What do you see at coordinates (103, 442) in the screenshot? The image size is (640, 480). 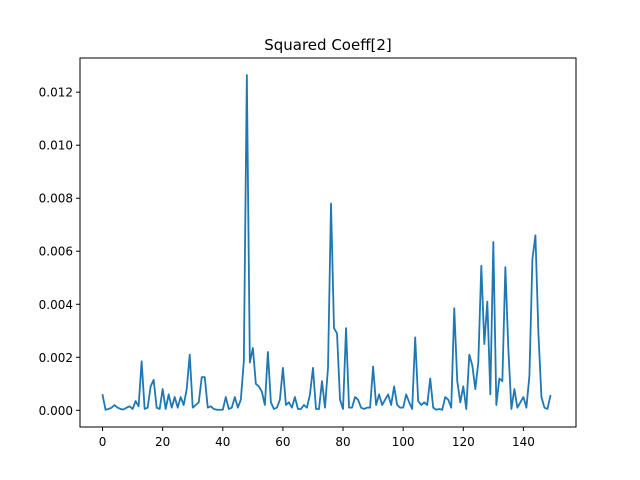 I see `x-tick-label: 0` at bounding box center [103, 442].